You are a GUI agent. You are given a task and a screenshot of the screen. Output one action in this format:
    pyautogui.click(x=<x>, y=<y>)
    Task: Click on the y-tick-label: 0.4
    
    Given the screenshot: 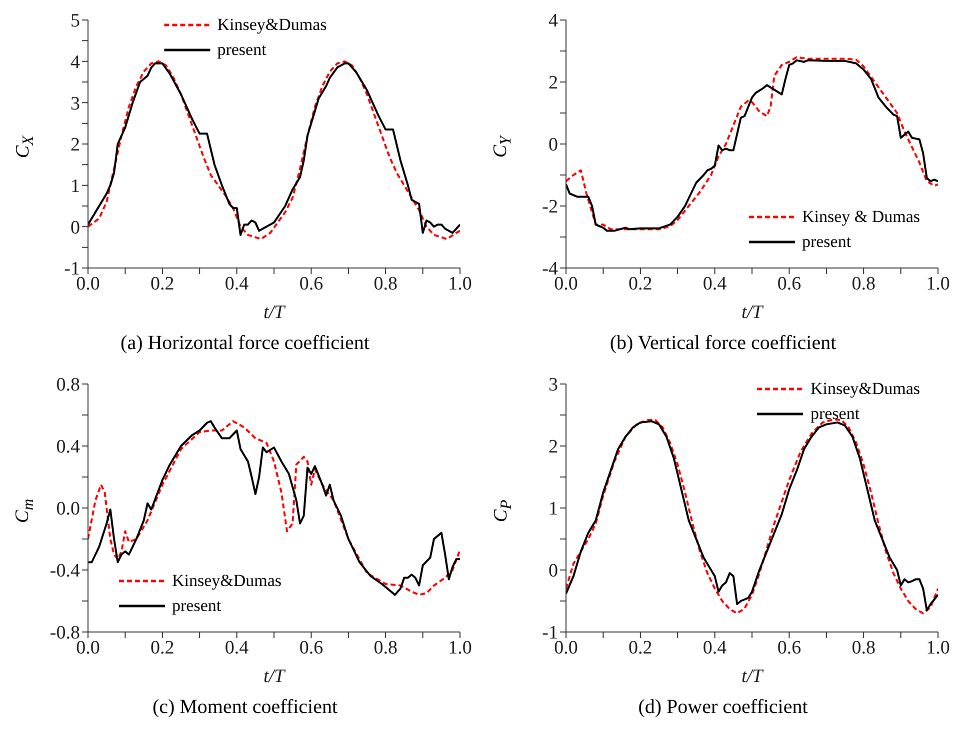 What is the action you would take?
    pyautogui.click(x=68, y=447)
    